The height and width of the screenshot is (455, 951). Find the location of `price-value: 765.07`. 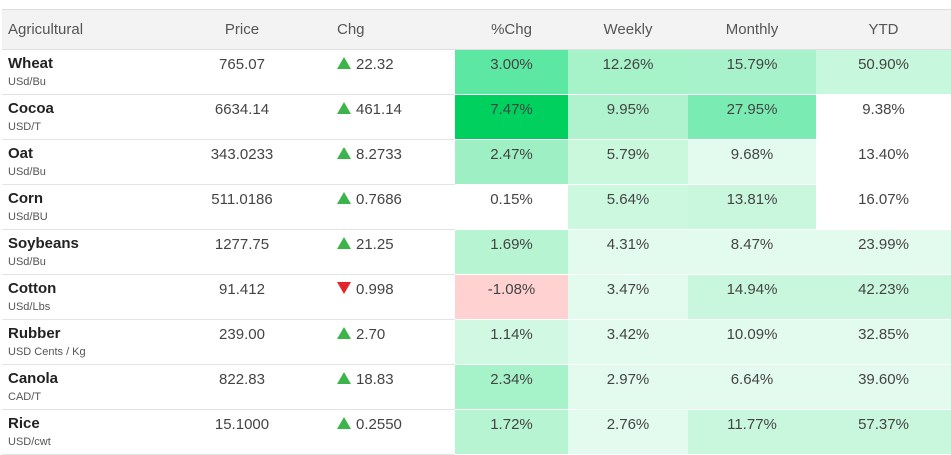

price-value: 765.07 is located at coordinates (242, 64).